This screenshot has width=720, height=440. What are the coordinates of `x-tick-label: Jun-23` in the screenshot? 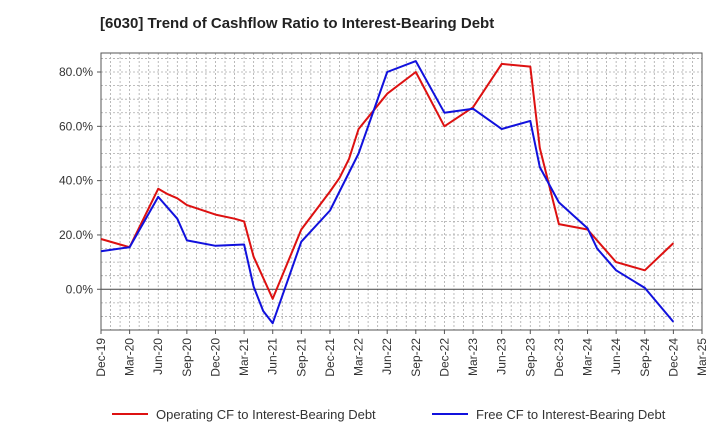 It's located at (502, 356).